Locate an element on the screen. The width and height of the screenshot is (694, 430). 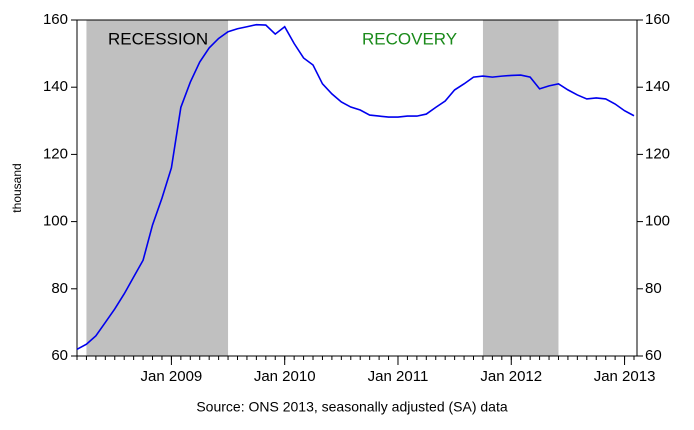
annotation: RECOVERY is located at coordinates (409, 38).